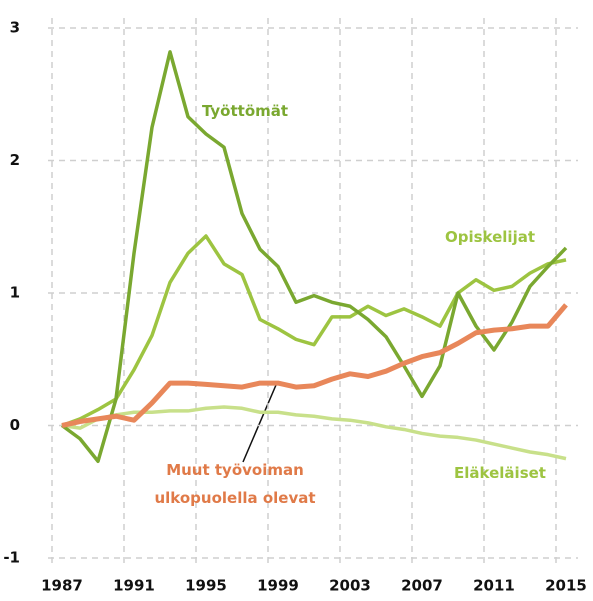 The width and height of the screenshot is (593, 601). What do you see at coordinates (314, 433) in the screenshot?
I see `line-series` at bounding box center [314, 433].